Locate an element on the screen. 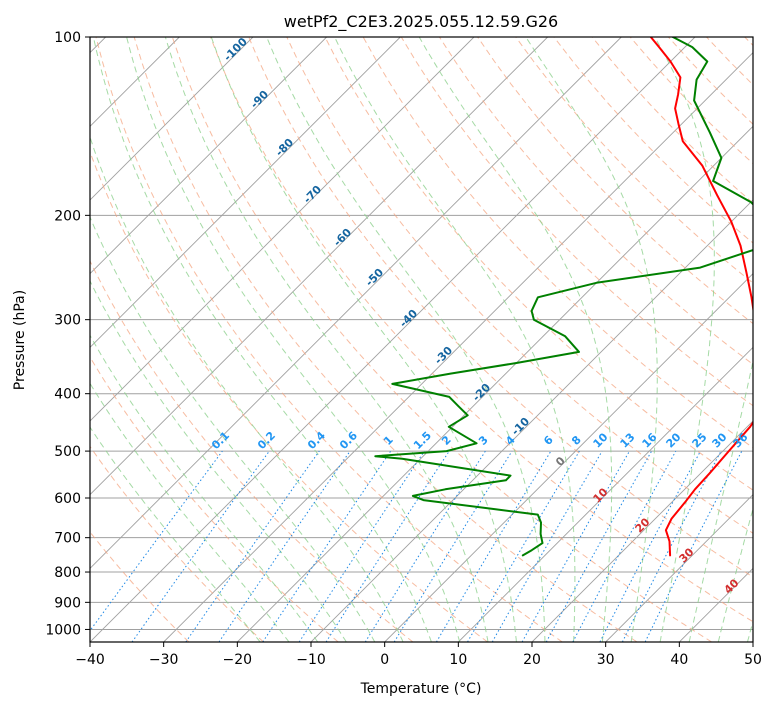  x-axis-ticks: −40 −30 −20 −10 0 10 20 30 40 50 is located at coordinates (418, 655).